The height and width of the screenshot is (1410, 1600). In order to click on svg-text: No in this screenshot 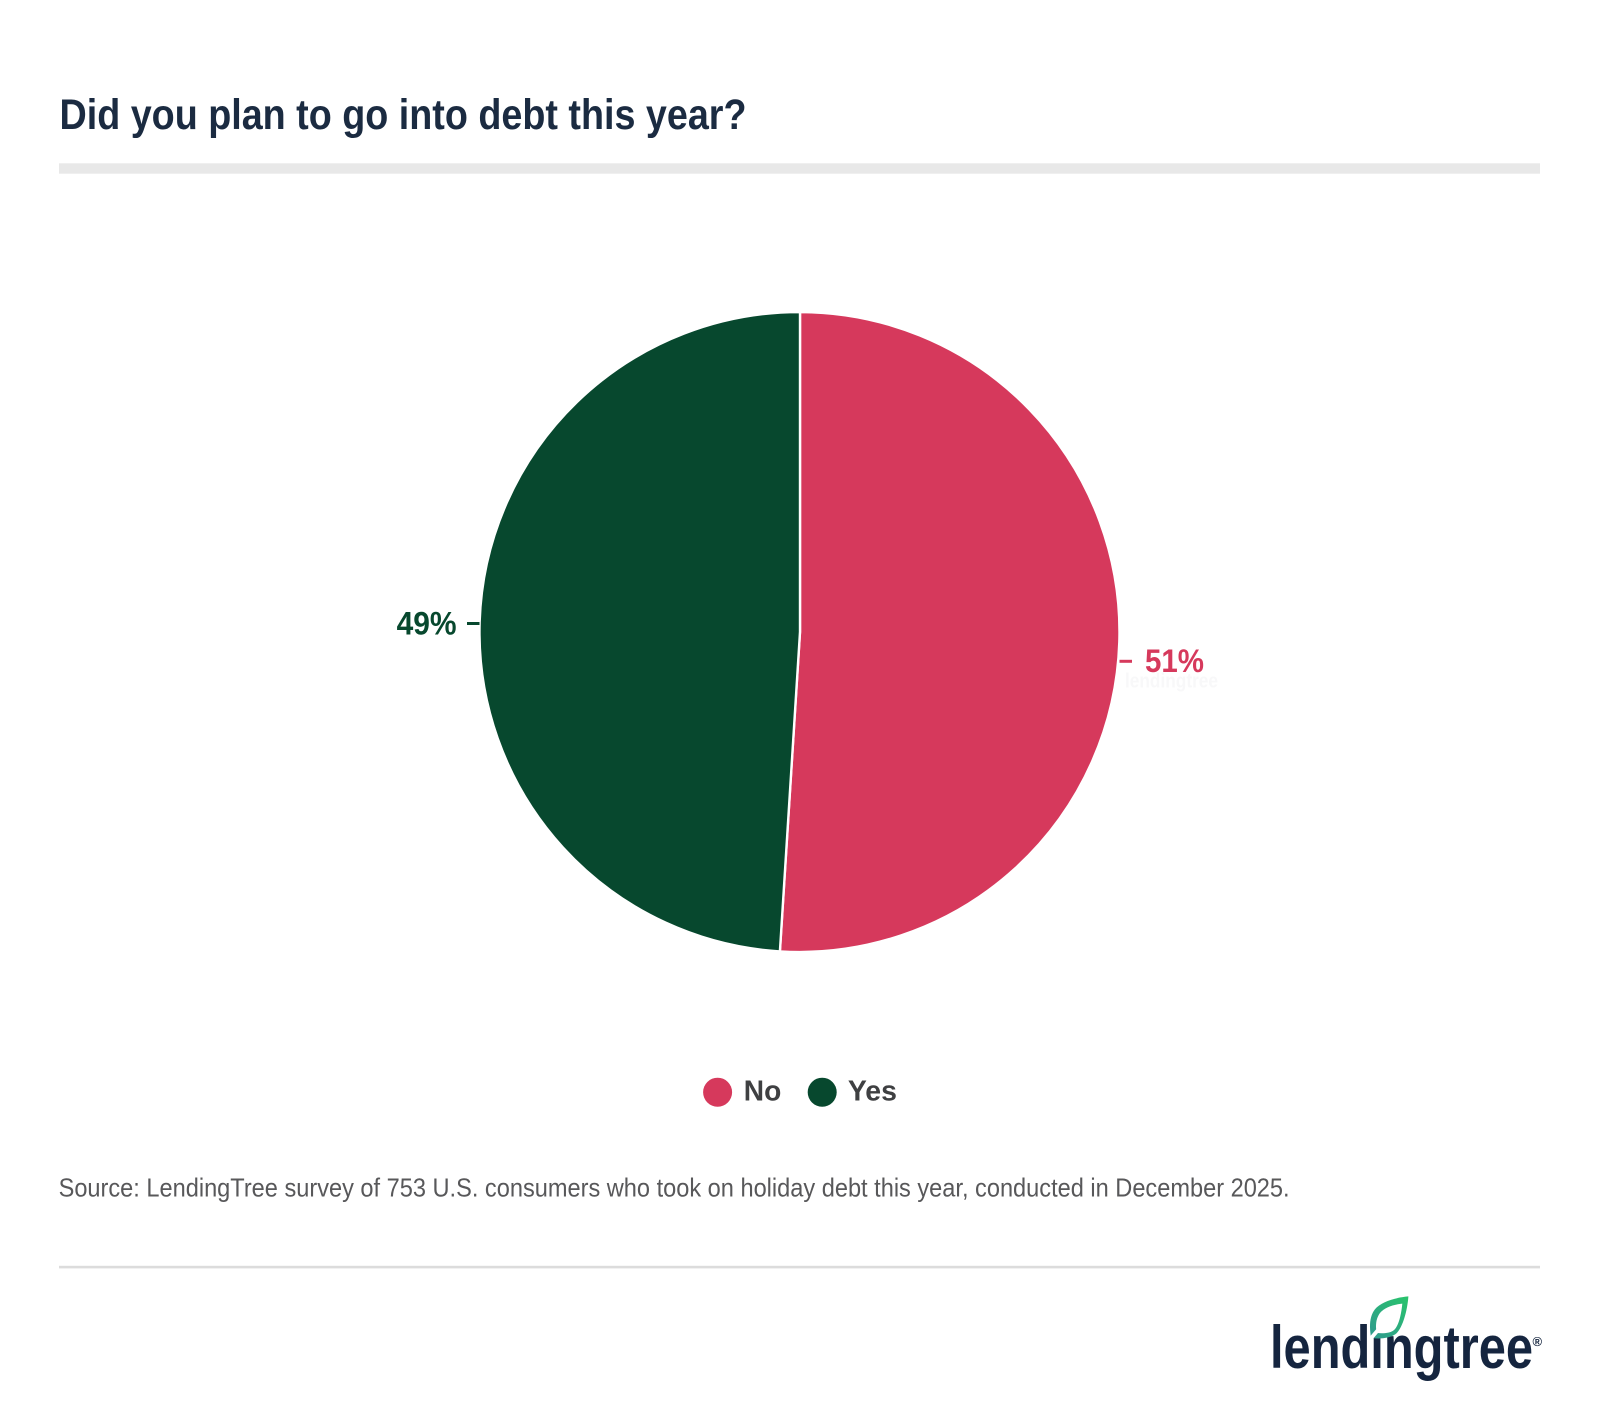, I will do `click(763, 1092)`.